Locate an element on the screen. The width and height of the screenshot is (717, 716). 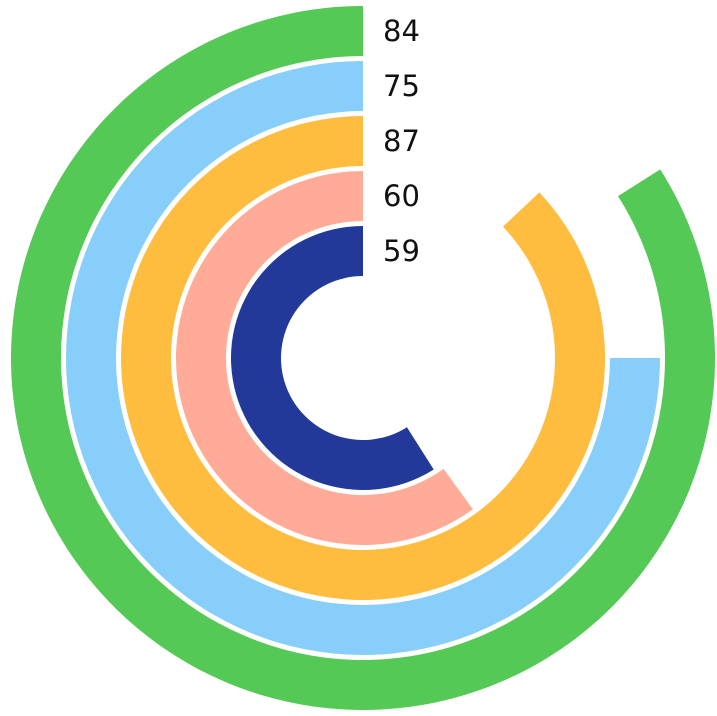
radial-bar is located at coordinates (332, 358).